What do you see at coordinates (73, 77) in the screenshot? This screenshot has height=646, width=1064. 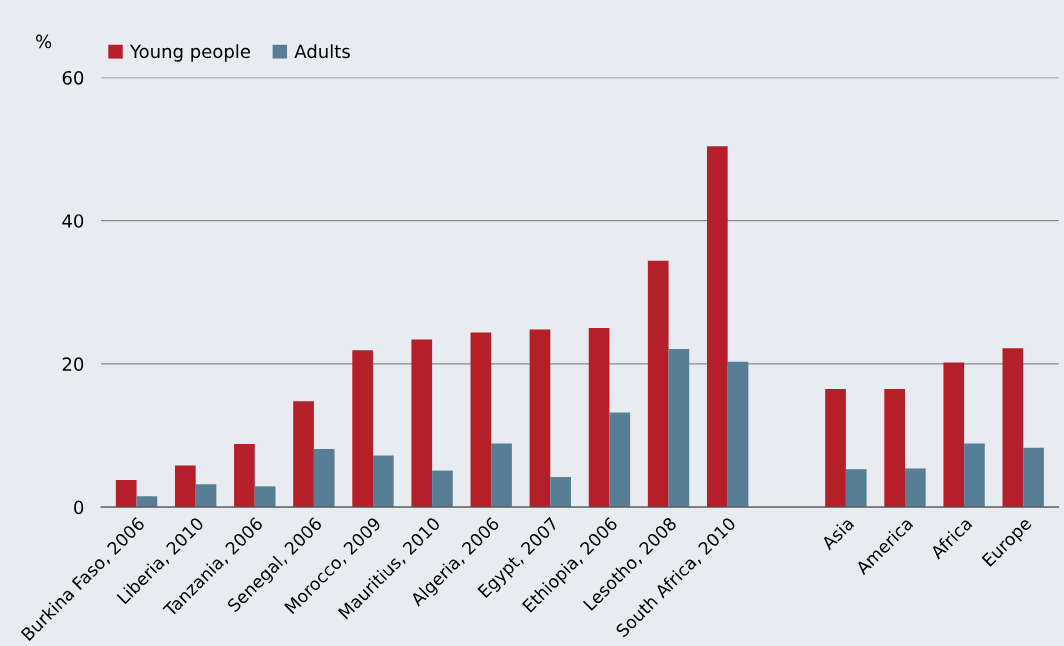 I see `y-tick-label: 60` at bounding box center [73, 77].